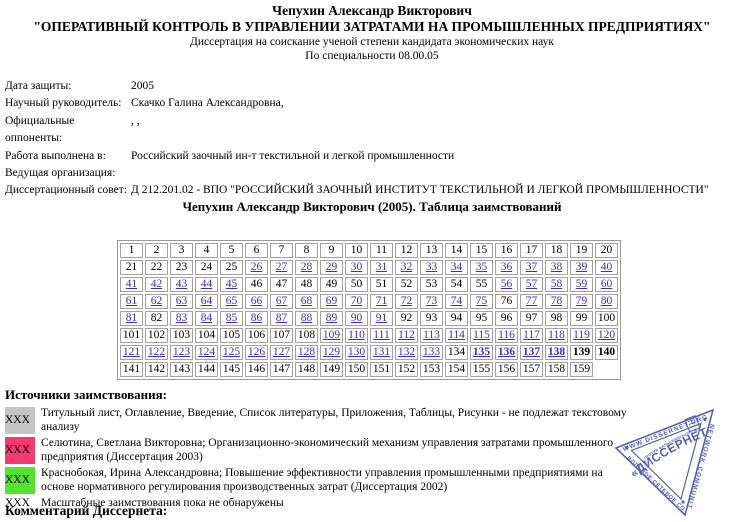 The width and height of the screenshot is (744, 522). I want to click on page-cell-link: 130, so click(356, 352).